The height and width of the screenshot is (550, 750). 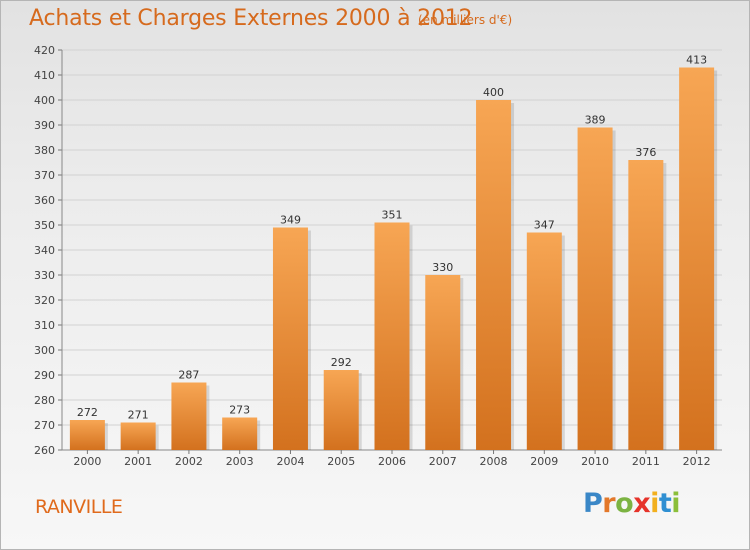 I want to click on x-tick-label: 2008, so click(x=494, y=461).